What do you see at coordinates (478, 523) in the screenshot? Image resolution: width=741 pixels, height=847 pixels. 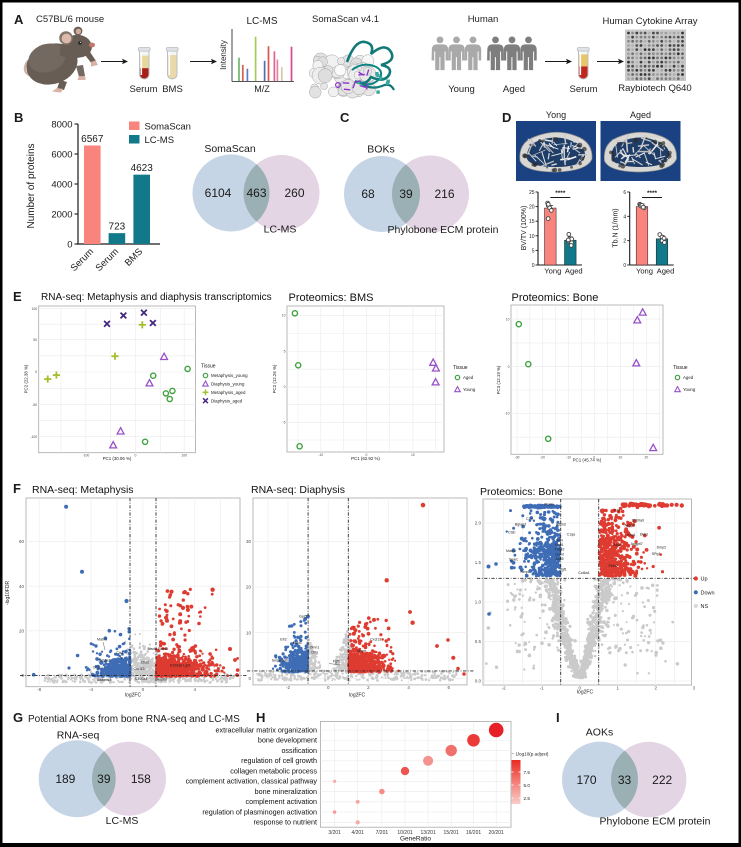 I see `svg-text: 2.0` at bounding box center [478, 523].